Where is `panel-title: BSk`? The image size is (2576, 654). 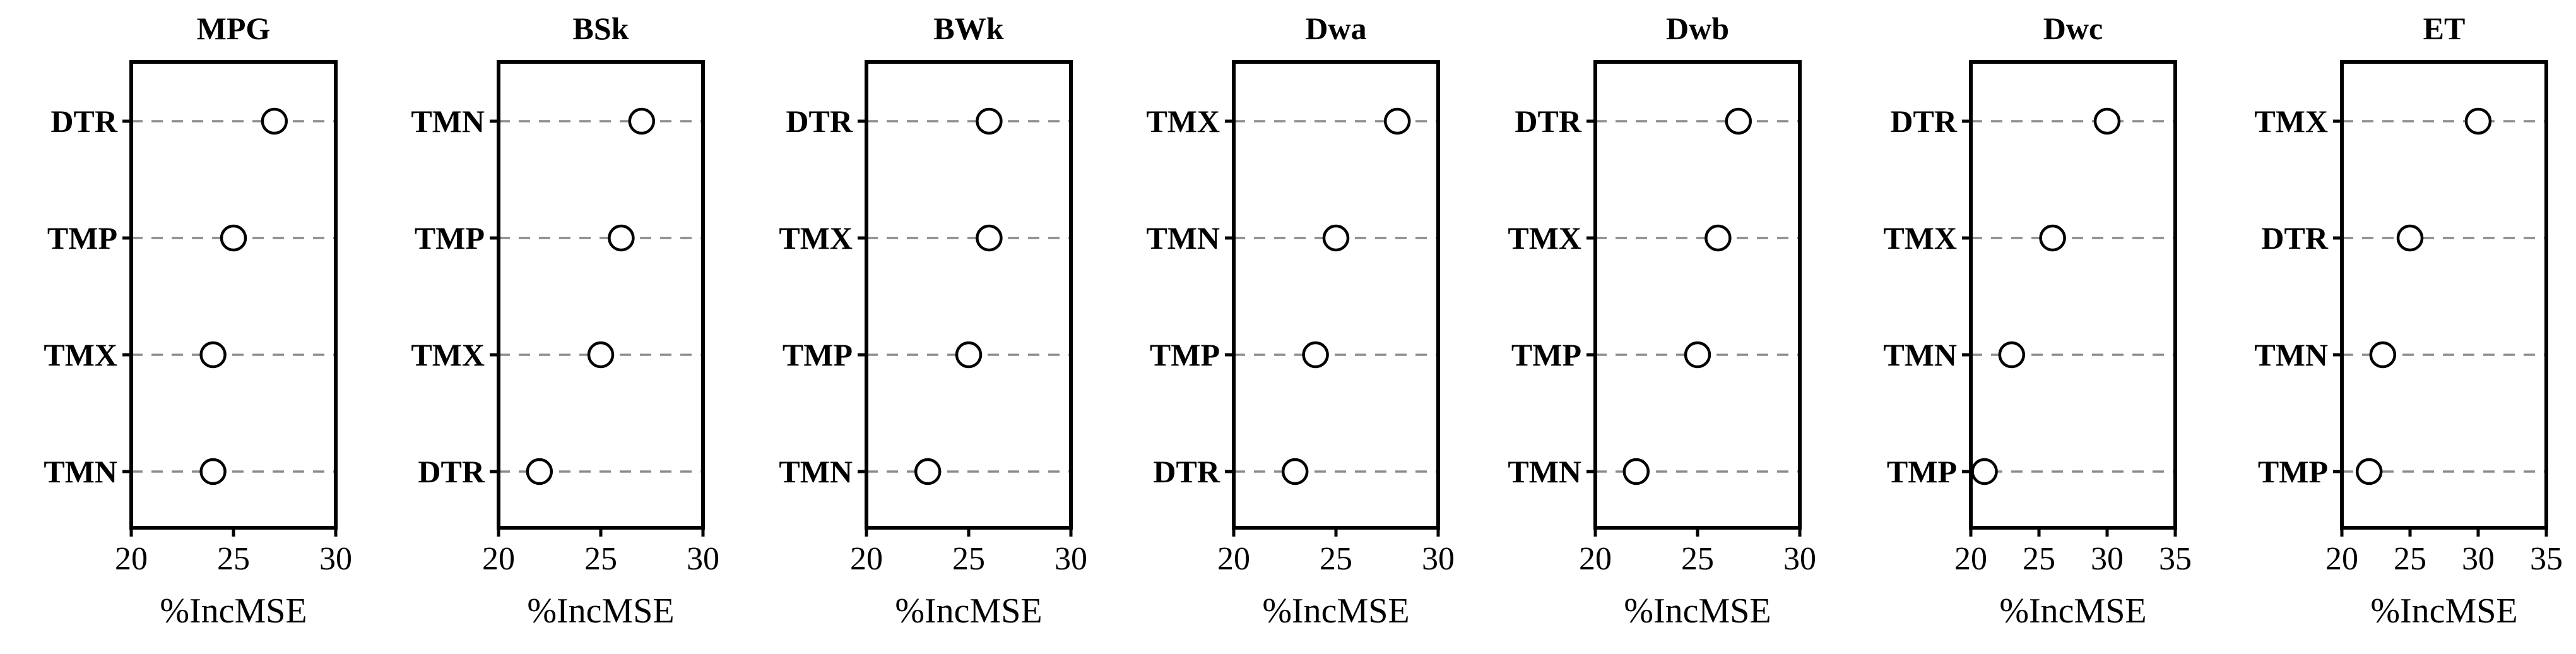
panel-title: BSk is located at coordinates (601, 28).